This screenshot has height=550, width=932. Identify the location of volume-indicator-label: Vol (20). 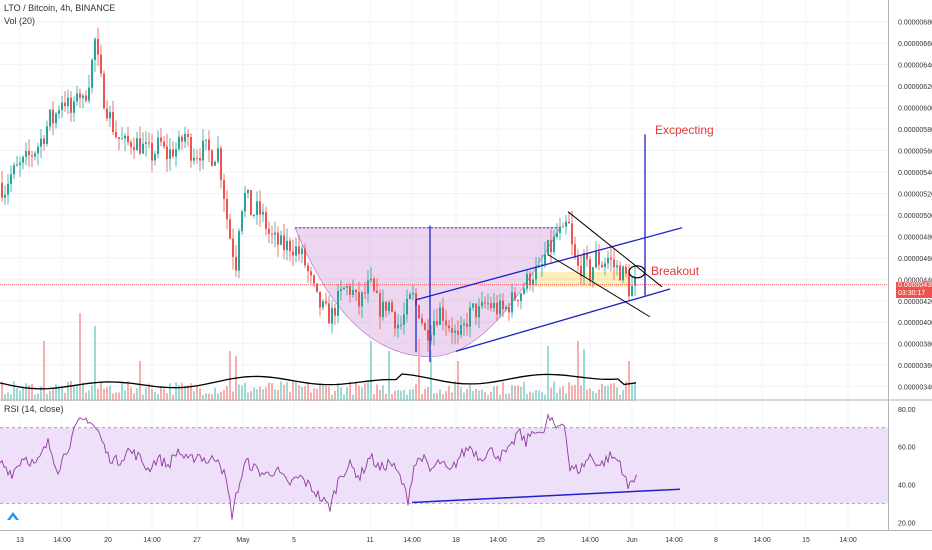
(20, 21).